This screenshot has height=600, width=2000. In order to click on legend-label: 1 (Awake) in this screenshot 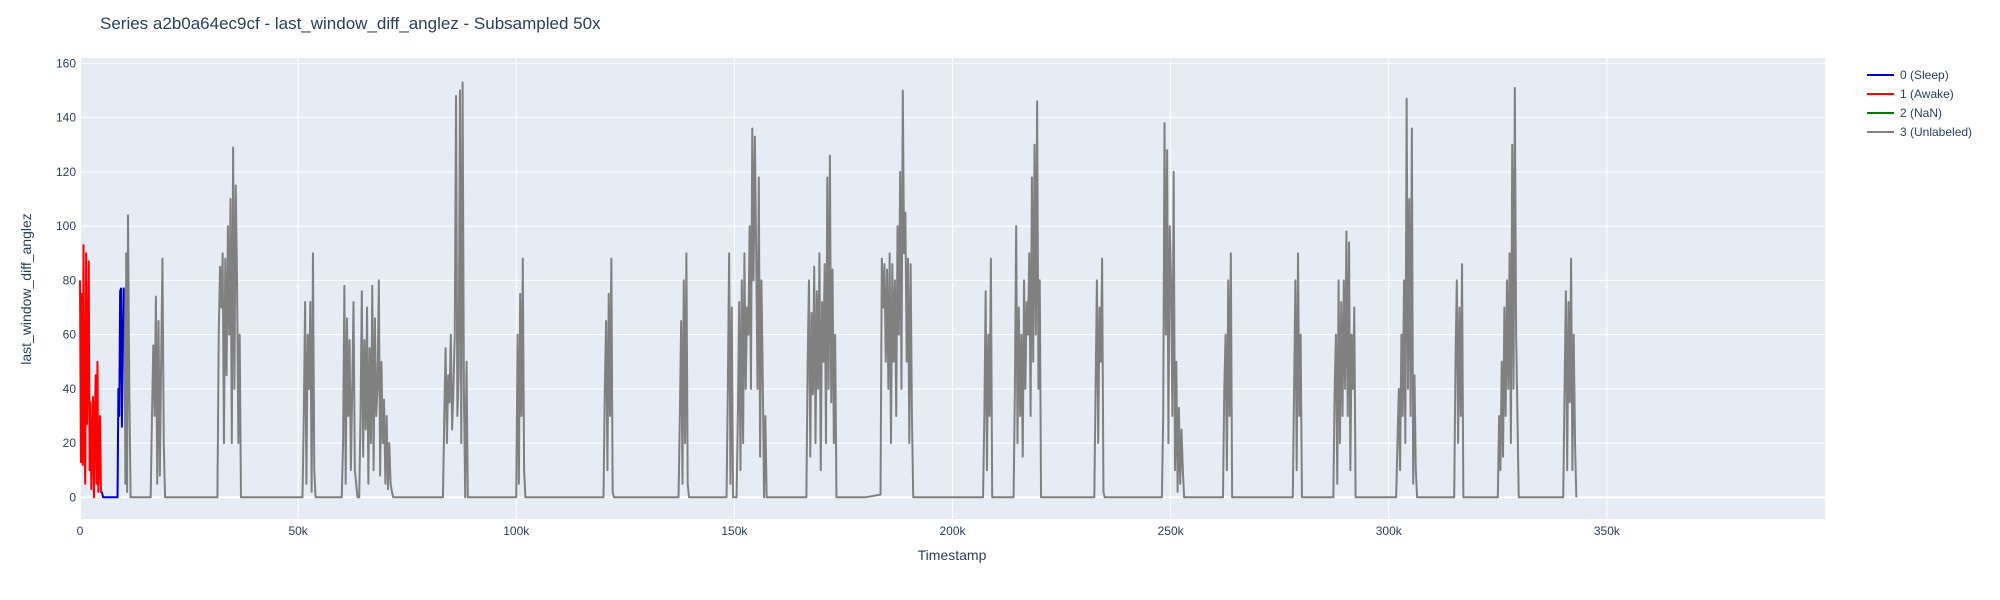, I will do `click(1927, 94)`.